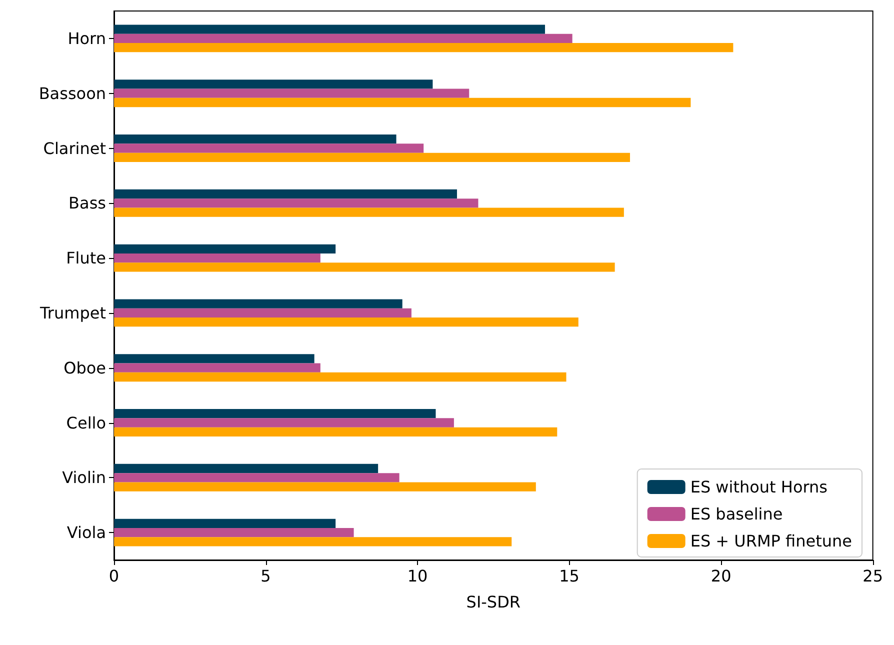 Image resolution: width=894 pixels, height=645 pixels. Describe the element at coordinates (759, 487) in the screenshot. I see `legend-label: ES without Horns` at that location.